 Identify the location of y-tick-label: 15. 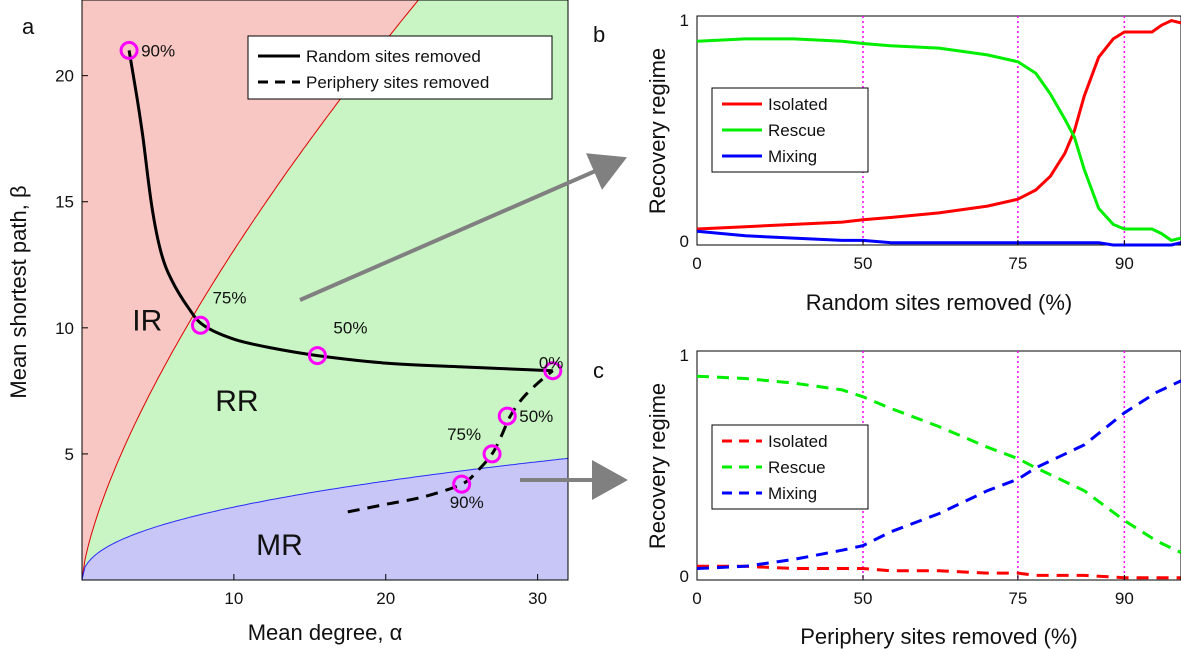
(64, 202).